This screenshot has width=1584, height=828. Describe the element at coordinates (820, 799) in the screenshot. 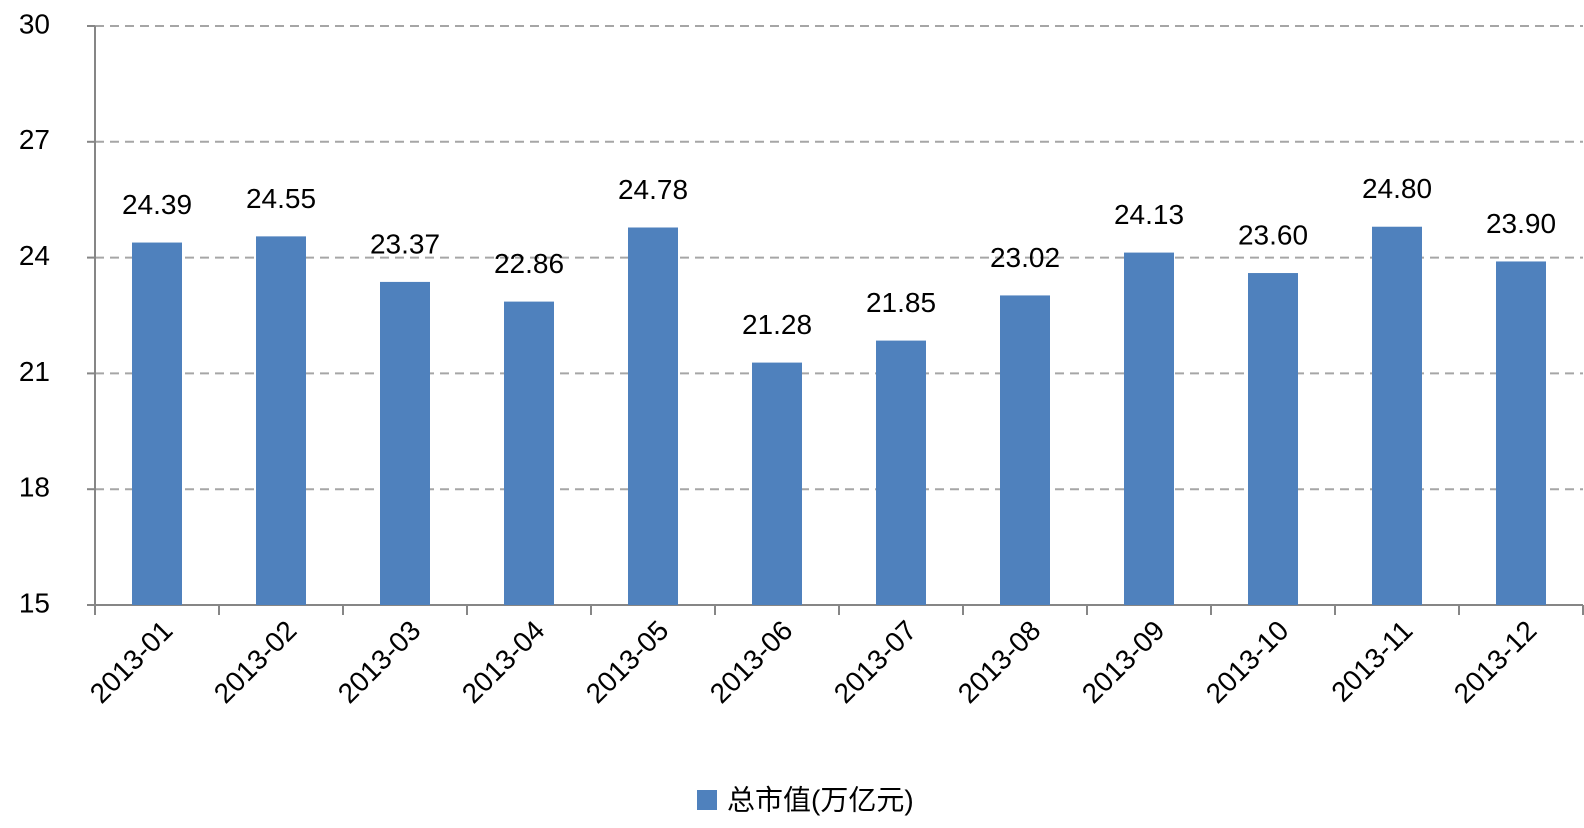

I see `legend-label: 总市值(万亿元)` at that location.